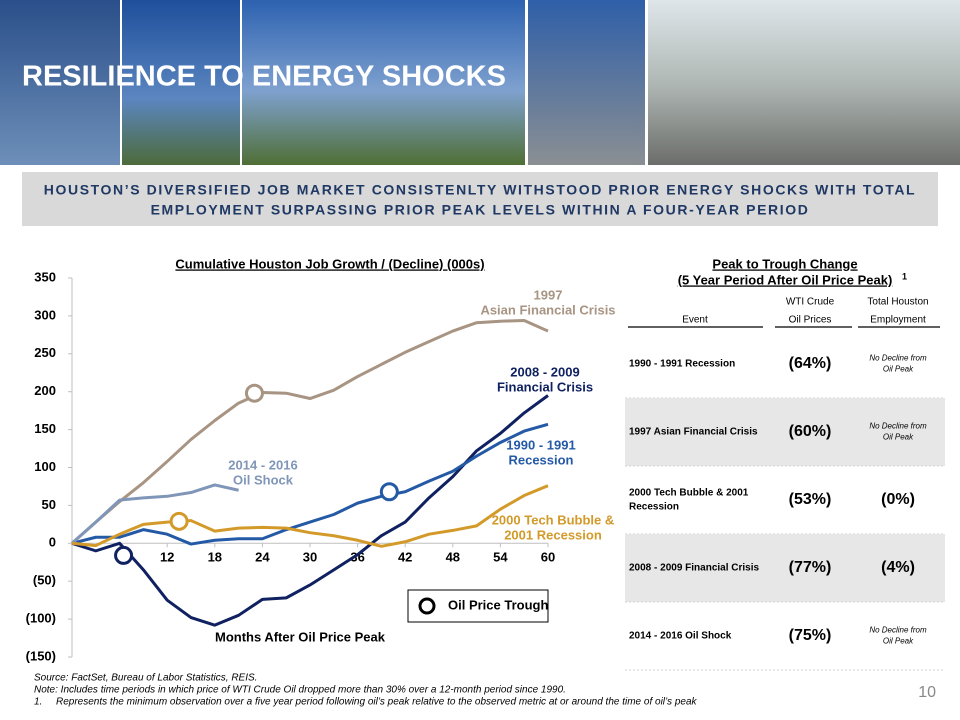 This screenshot has width=960, height=720. Describe the element at coordinates (262, 557) in the screenshot. I see `x-tick-label: 24` at that location.